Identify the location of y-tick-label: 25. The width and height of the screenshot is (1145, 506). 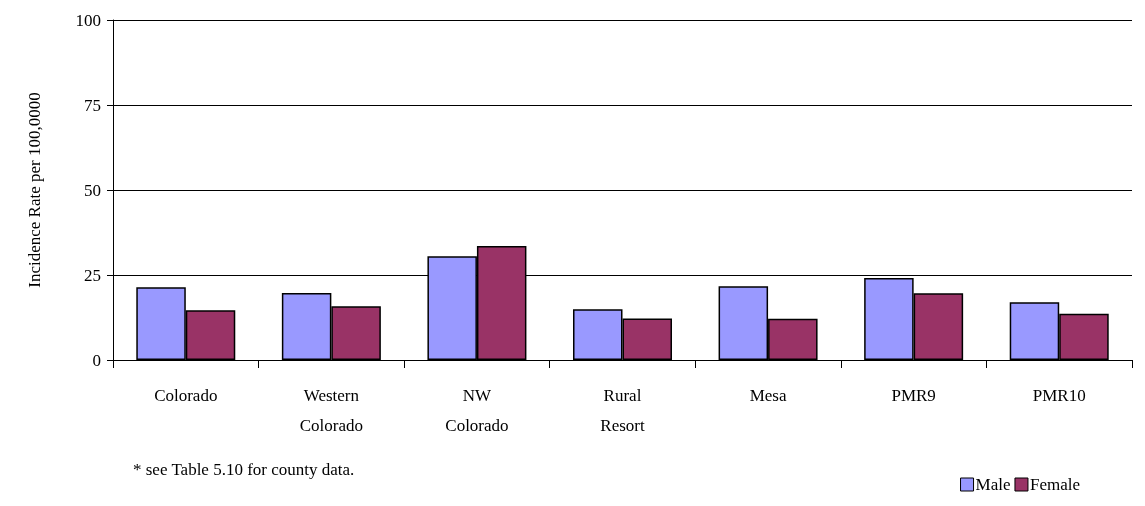
(92, 275).